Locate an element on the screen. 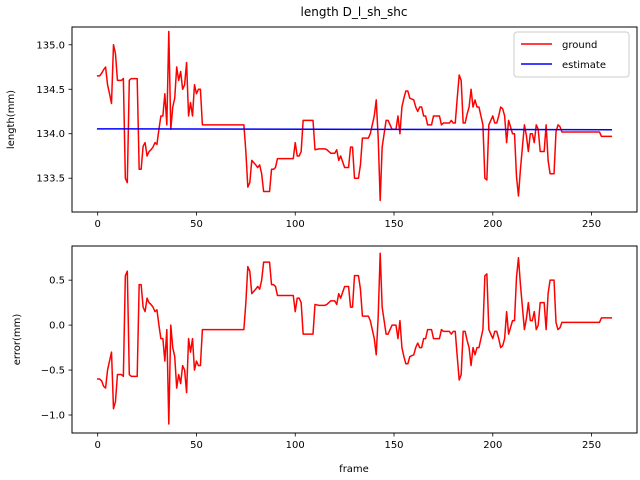 The width and height of the screenshot is (640, 480). chart-title: length D_l_sh_shc is located at coordinates (354, 12).